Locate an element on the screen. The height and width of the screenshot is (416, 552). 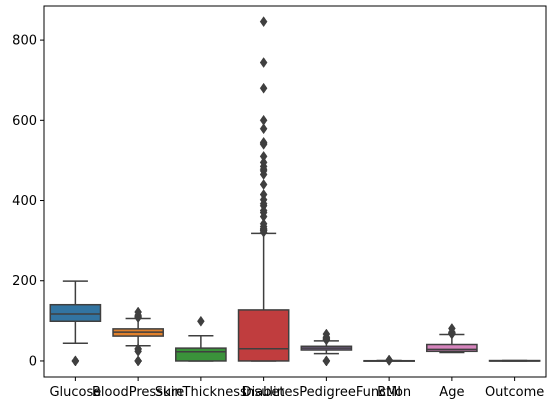
box-body-insulin is located at coordinates (264, 335).